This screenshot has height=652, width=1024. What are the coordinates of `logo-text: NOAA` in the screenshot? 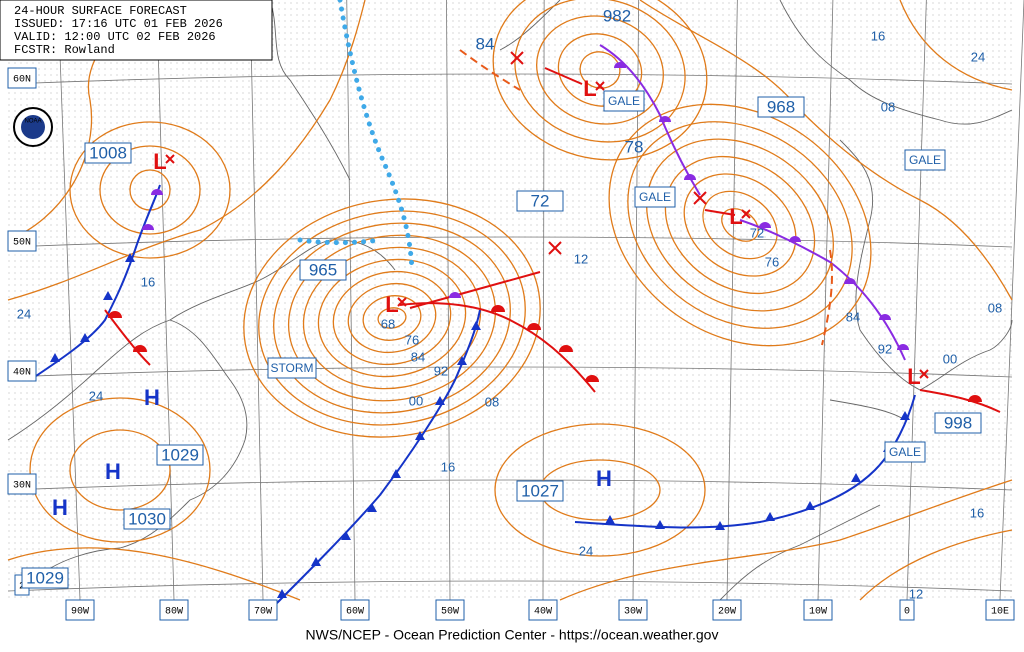 It's located at (32, 122).